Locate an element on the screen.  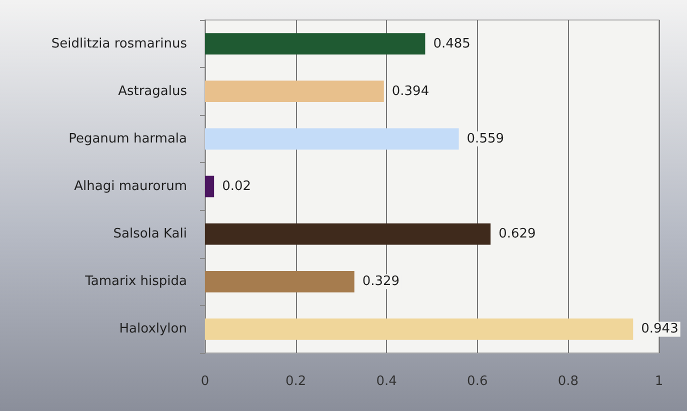
data-label: 0.943 is located at coordinates (659, 329).